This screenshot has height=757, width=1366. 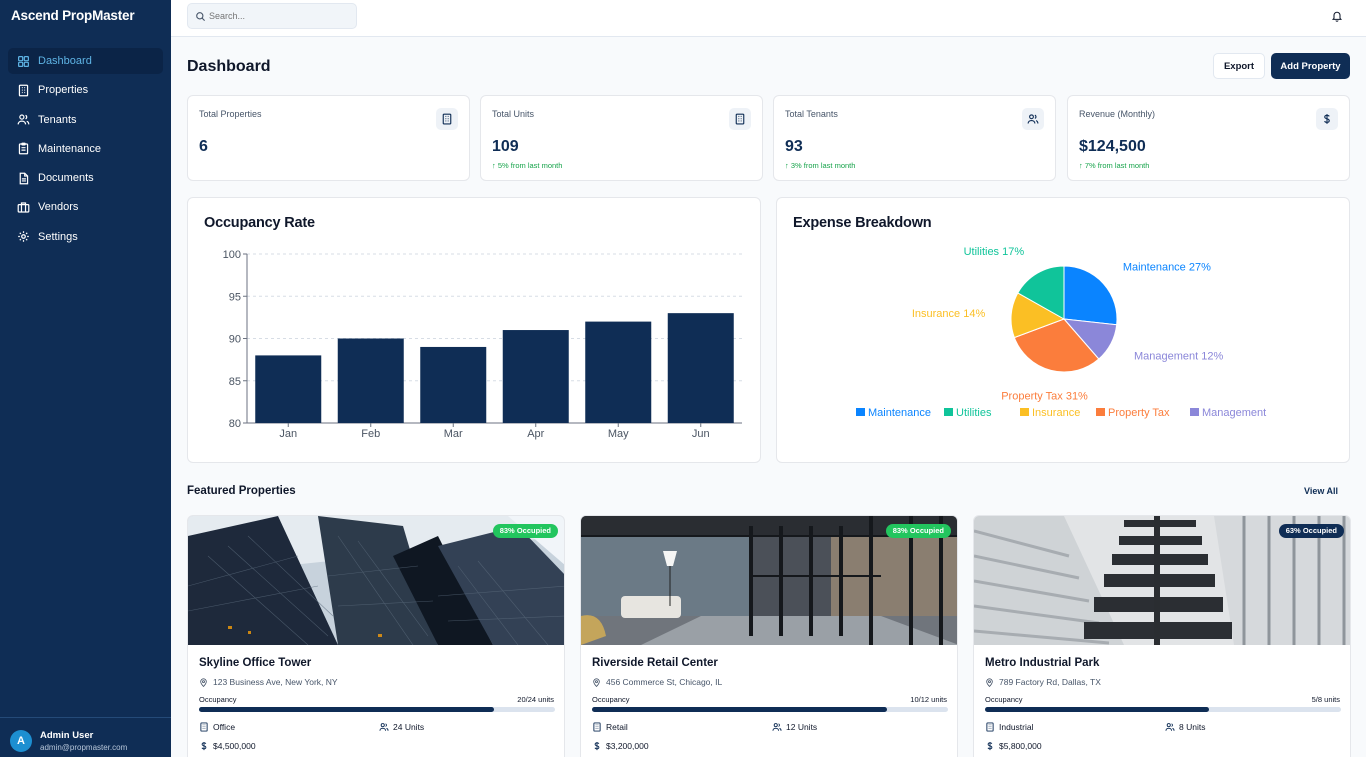 I want to click on property-address: 456 Commerce St, Chicago, IL, so click(x=657, y=682).